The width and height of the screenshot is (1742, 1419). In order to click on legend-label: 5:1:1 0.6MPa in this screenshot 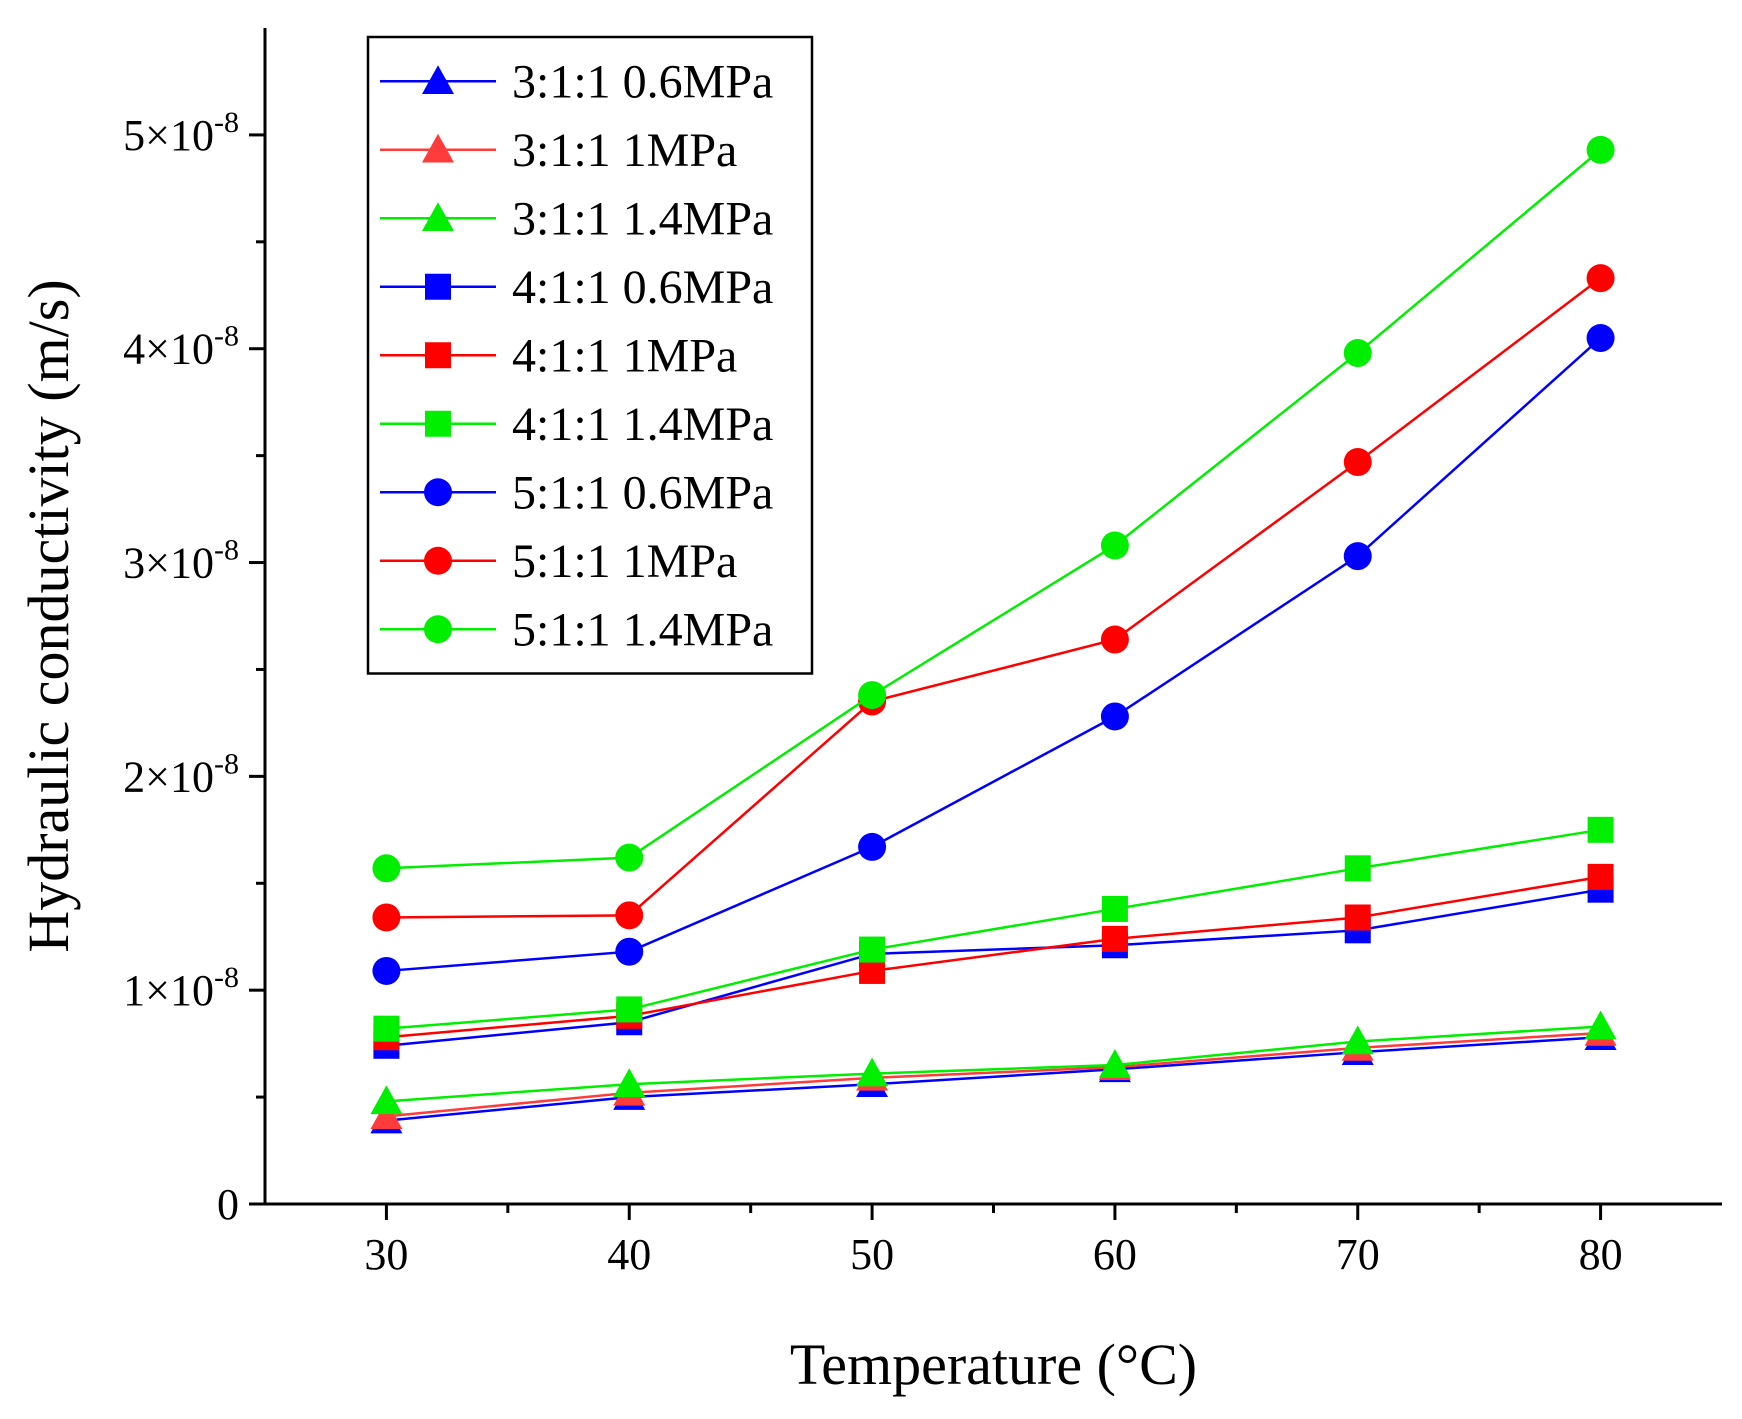, I will do `click(642, 492)`.